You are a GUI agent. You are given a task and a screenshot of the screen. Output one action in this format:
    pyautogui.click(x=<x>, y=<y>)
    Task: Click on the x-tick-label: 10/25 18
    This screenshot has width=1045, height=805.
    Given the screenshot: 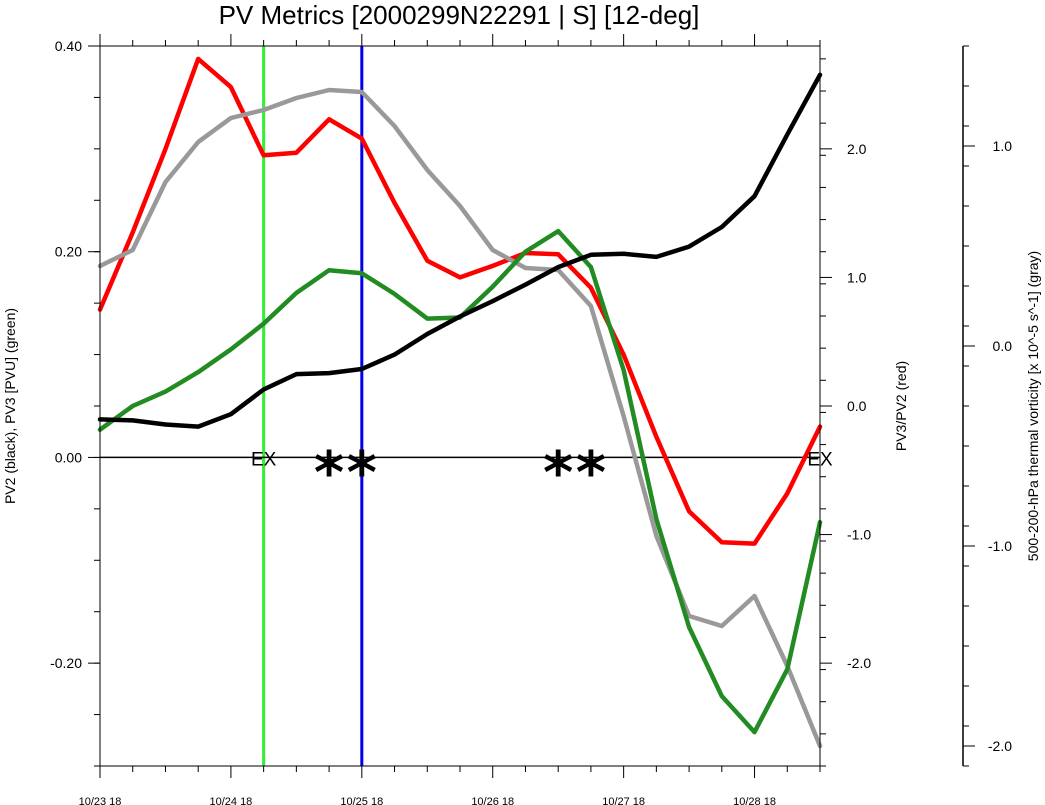 What is the action you would take?
    pyautogui.click(x=361, y=800)
    